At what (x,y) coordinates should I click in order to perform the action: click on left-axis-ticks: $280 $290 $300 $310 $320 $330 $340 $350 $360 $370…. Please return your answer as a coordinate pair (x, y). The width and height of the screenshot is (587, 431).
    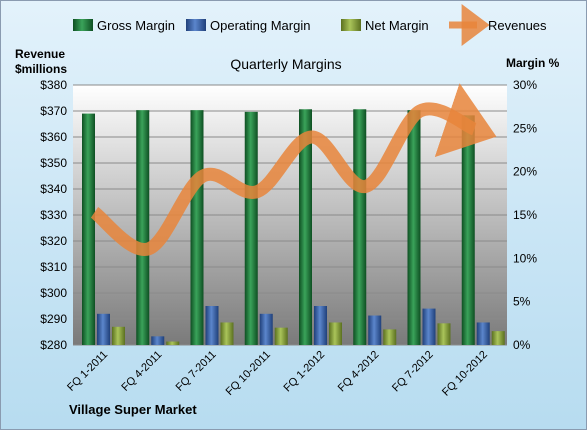
    Looking at the image, I should click on (53, 215).